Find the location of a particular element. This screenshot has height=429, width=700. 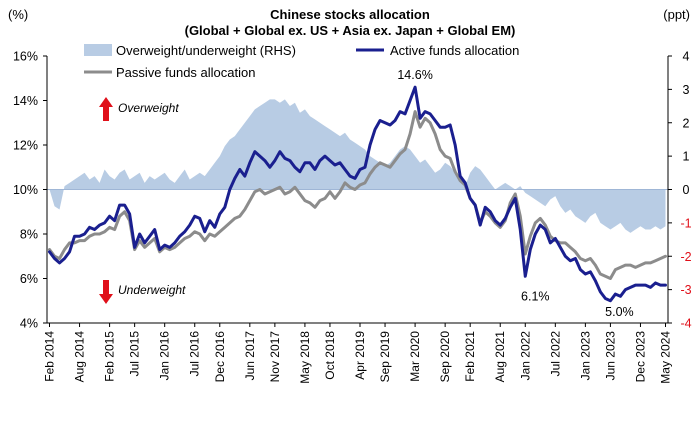

left-tick-label: 14% is located at coordinates (25, 101).